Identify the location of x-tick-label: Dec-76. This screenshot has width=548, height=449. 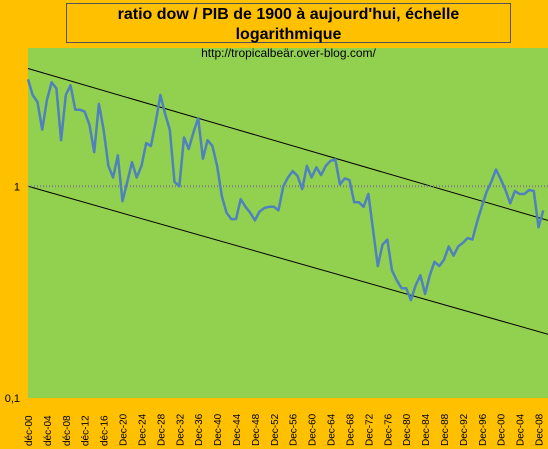
(388, 429).